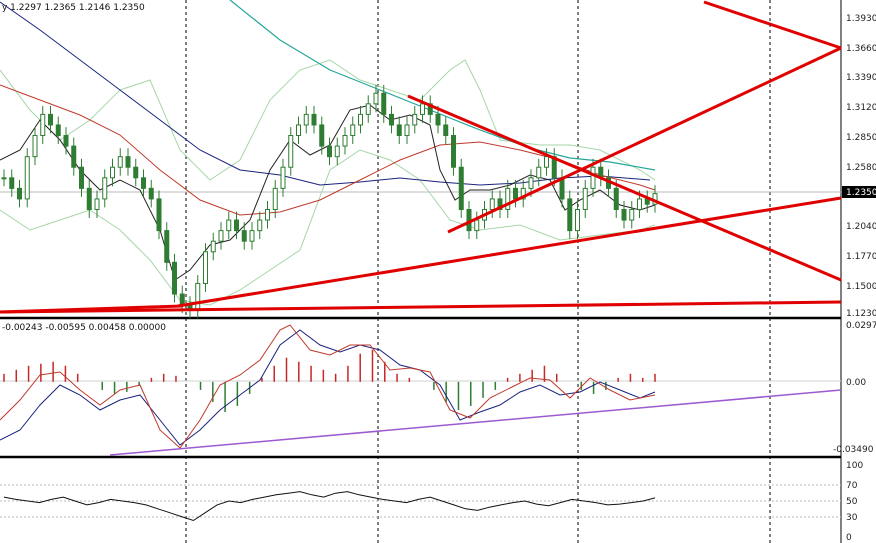 This screenshot has height=543, width=876. I want to click on osc-y-tick-label: 100, so click(854, 466).